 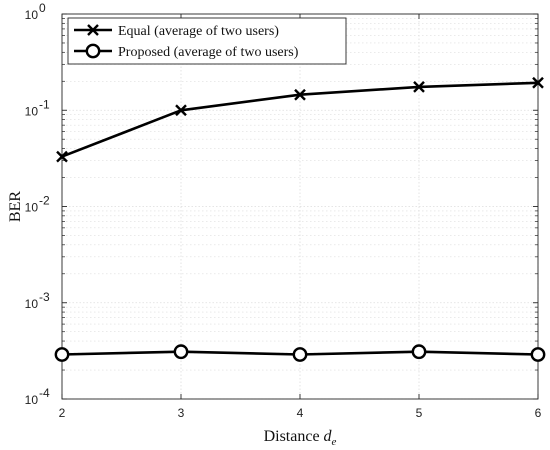 I want to click on x-axis-label-text: Distance, so click(x=294, y=436).